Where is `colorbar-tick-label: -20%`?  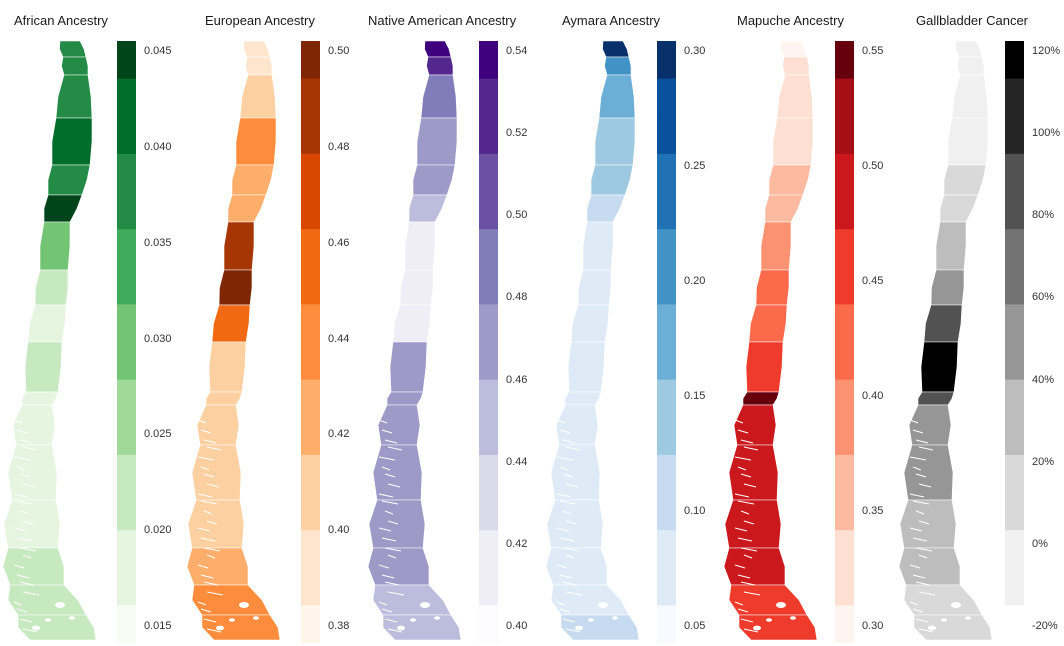 colorbar-tick-label: -20% is located at coordinates (1045, 626).